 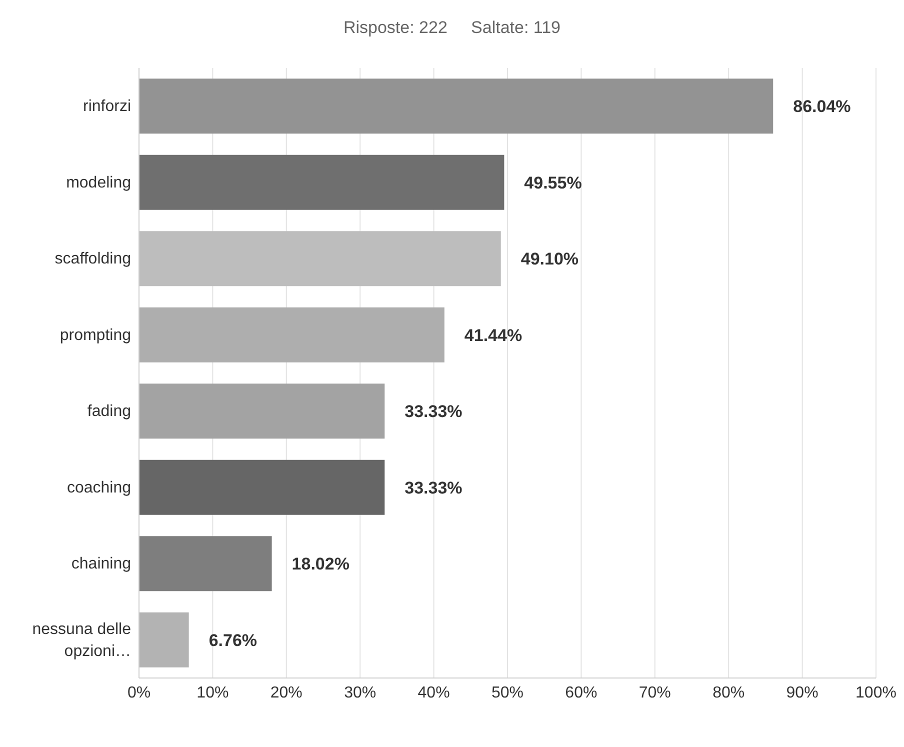 What do you see at coordinates (728, 693) in the screenshot?
I see `x-tick-label: 80%` at bounding box center [728, 693].